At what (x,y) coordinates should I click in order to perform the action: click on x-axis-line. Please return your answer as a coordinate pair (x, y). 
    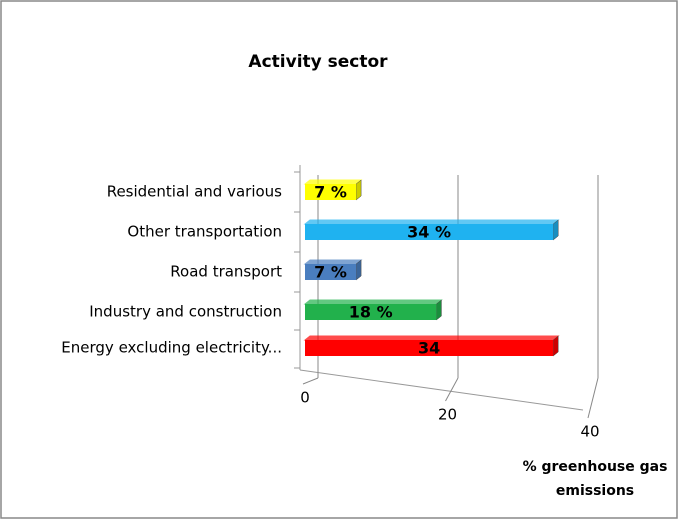
    Looking at the image, I should click on (441, 390).